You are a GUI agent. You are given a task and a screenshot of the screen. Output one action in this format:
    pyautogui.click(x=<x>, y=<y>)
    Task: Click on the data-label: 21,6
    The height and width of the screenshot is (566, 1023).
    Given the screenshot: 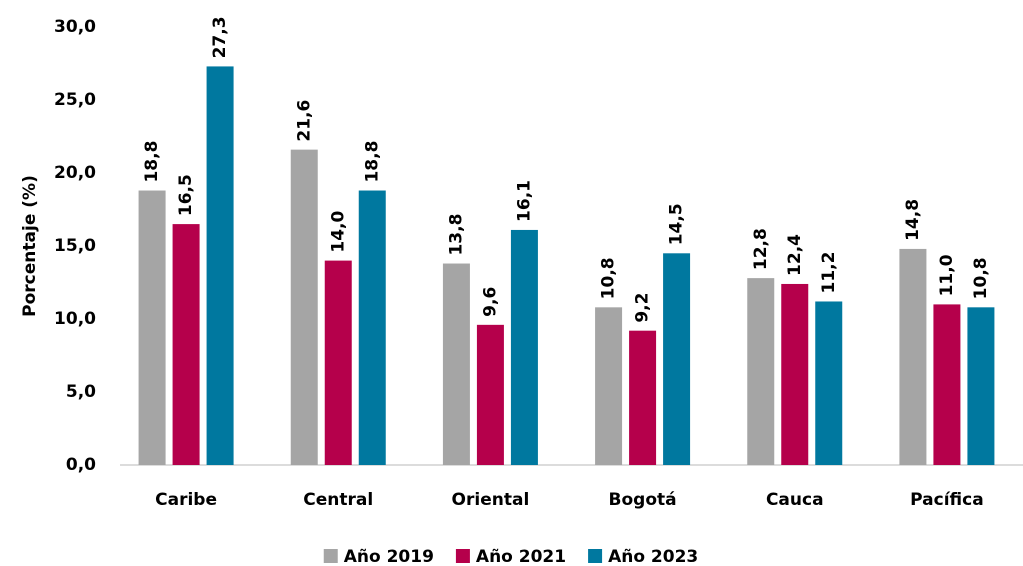 What is the action you would take?
    pyautogui.click(x=304, y=121)
    